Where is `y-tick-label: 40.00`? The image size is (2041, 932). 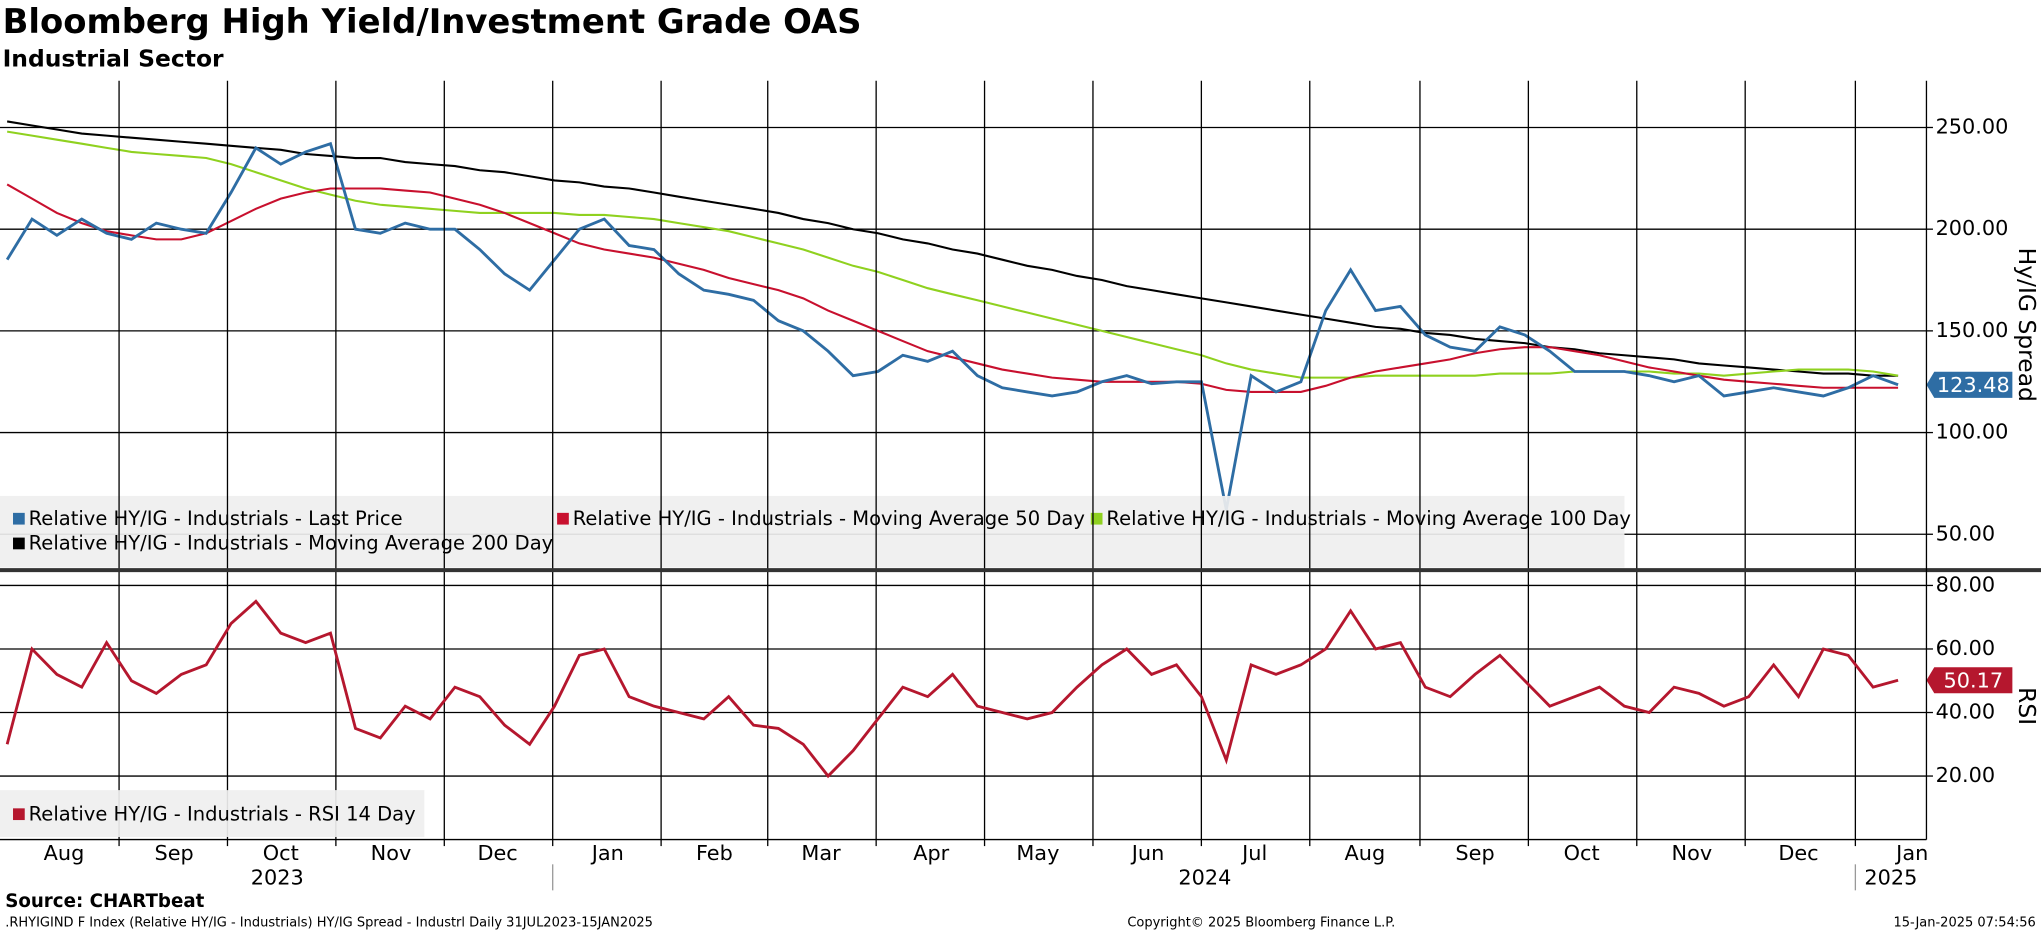 y-tick-label: 40.00 is located at coordinates (1966, 712).